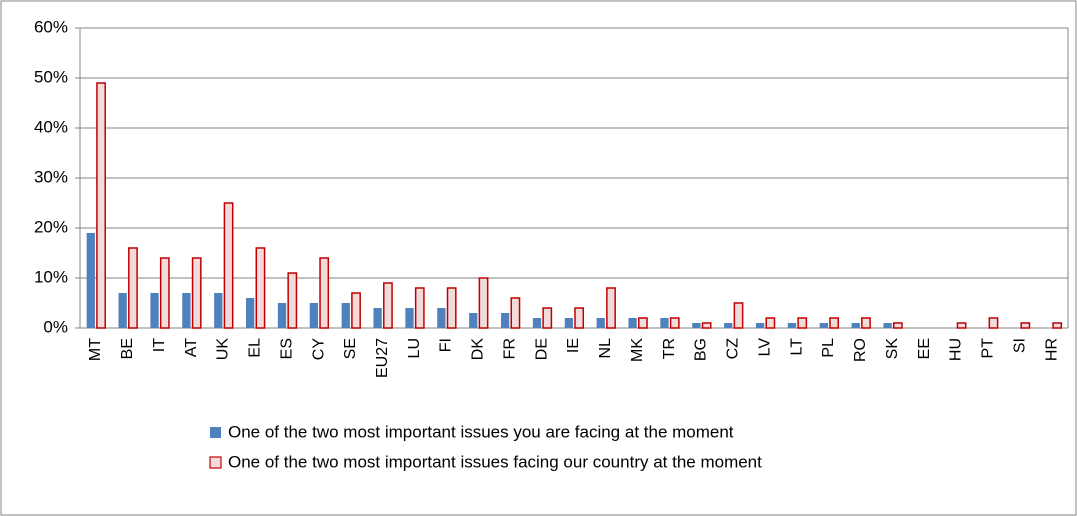 The height and width of the screenshot is (516, 1077). I want to click on y-tick-label: 20%, so click(51, 226).